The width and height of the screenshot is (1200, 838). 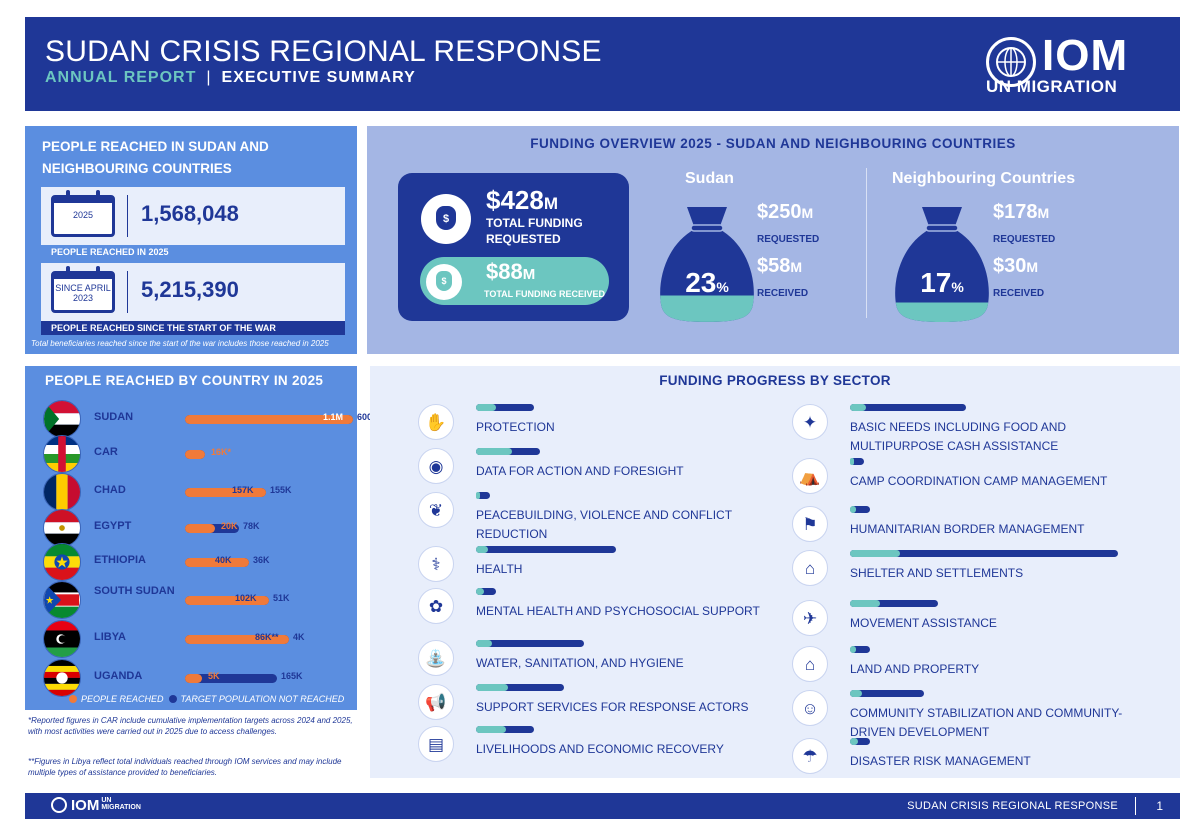 I want to click on country-name: UGANDA, so click(x=118, y=676).